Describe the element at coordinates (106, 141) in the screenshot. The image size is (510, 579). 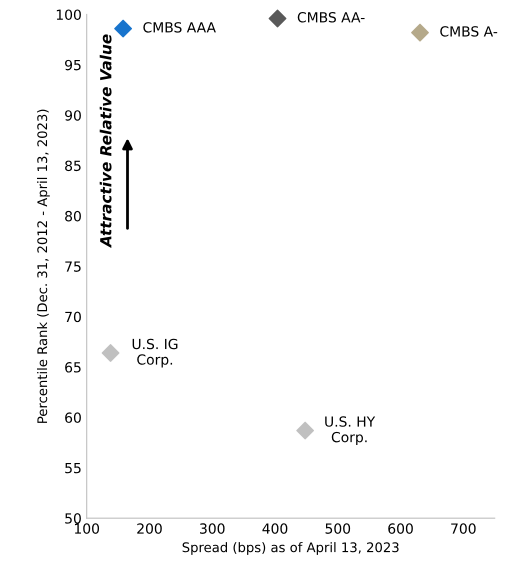
I see `annotation: Attractive Relative Value` at that location.